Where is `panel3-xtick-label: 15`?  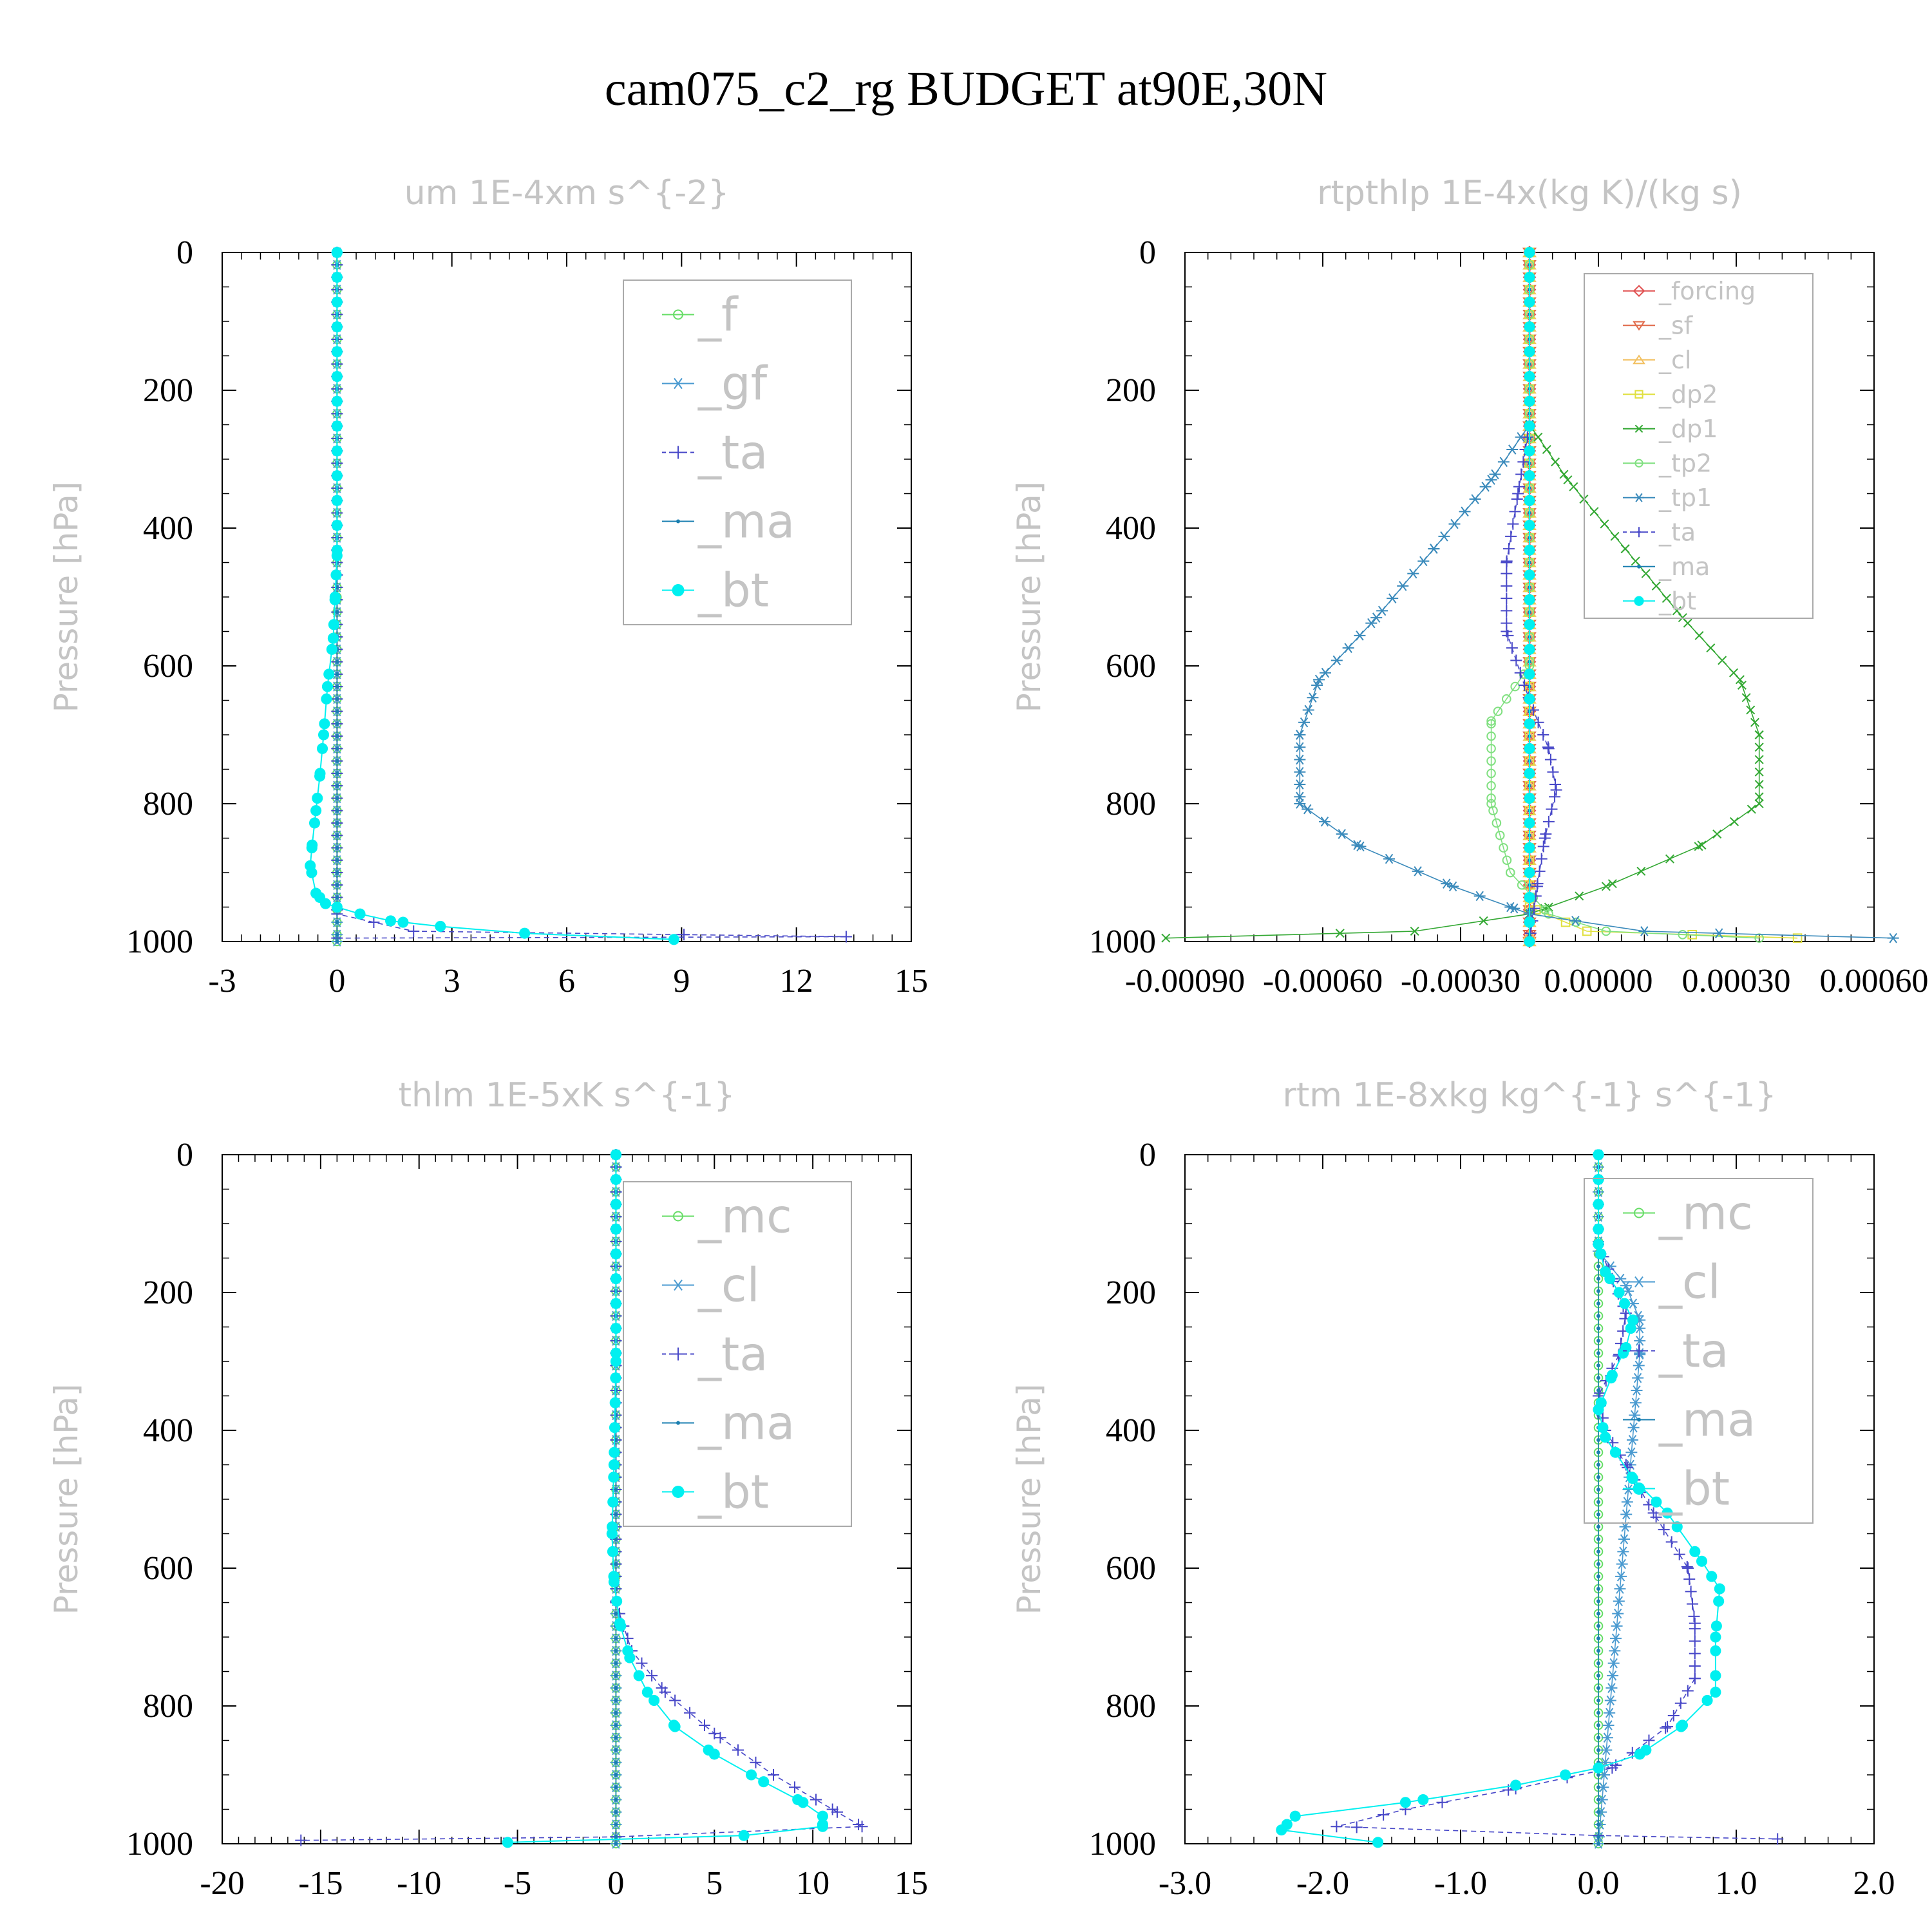
panel3-xtick-label: 15 is located at coordinates (911, 1884).